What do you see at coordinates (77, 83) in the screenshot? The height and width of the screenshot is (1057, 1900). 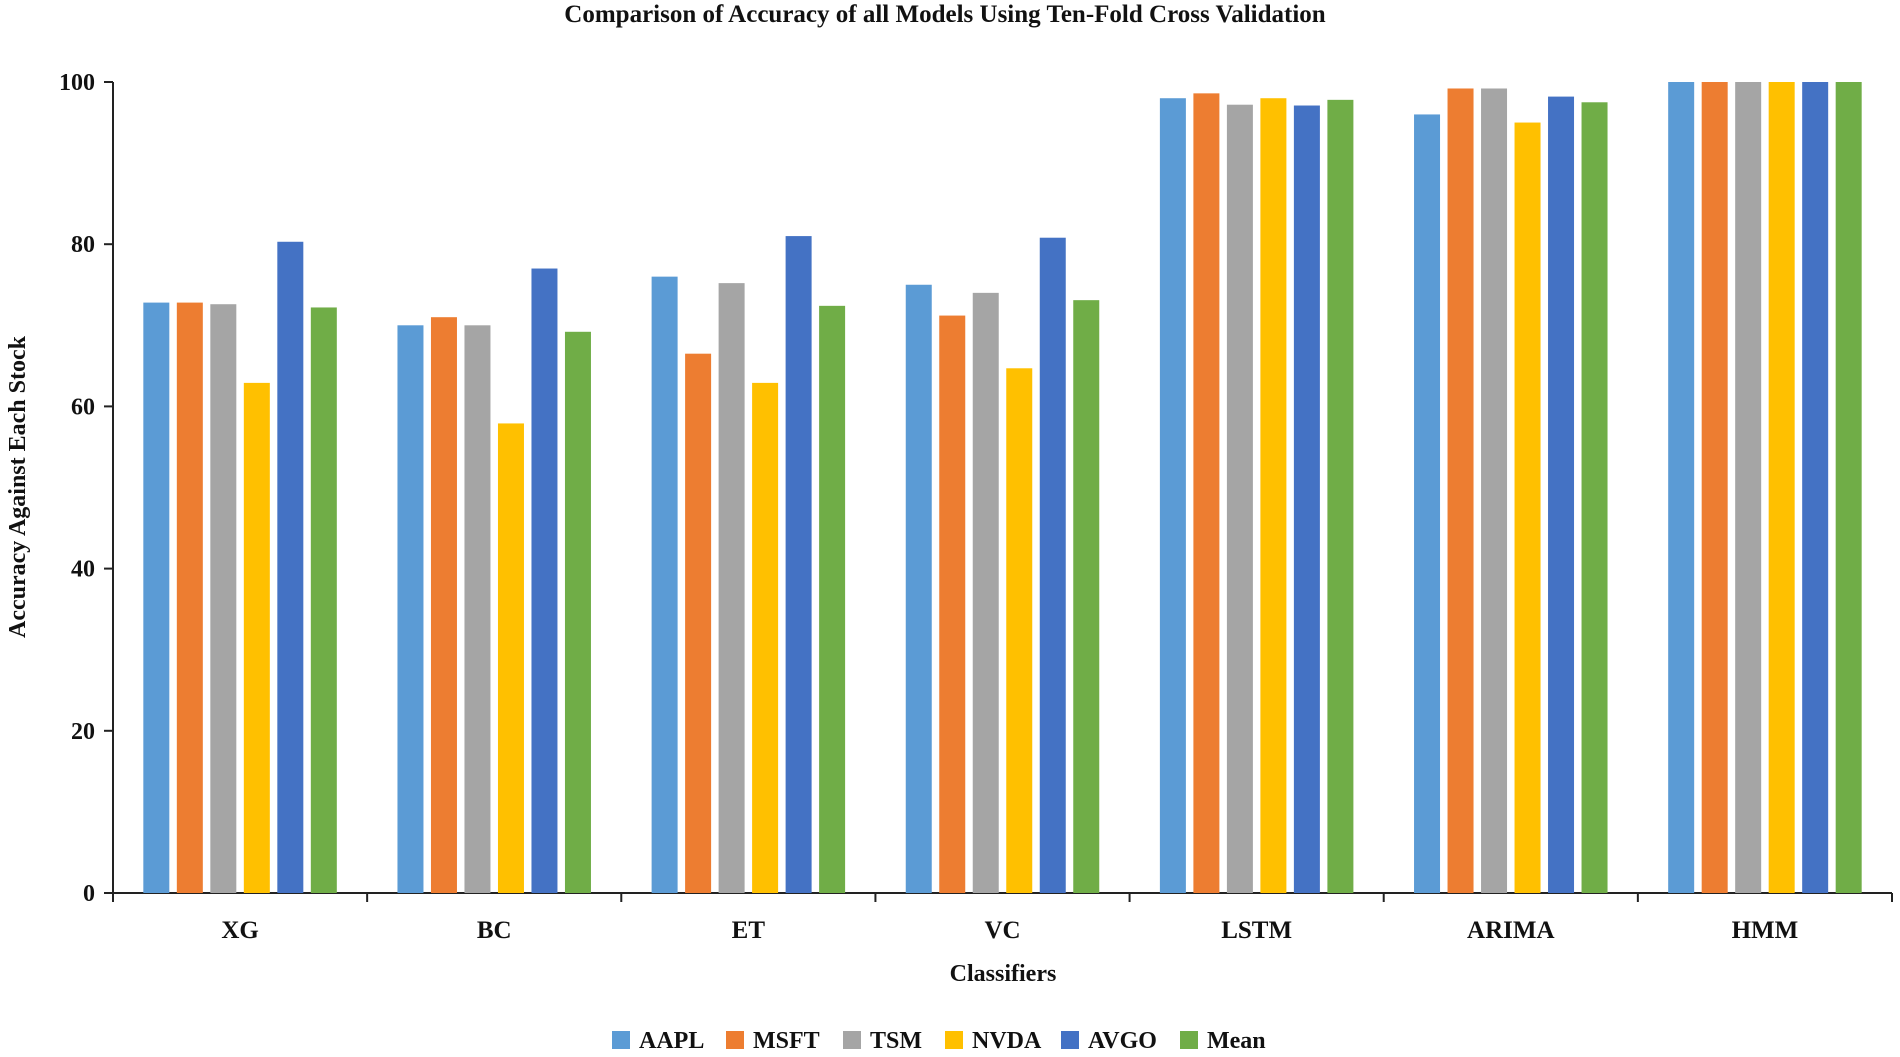 I see `y-tick-label: 100` at bounding box center [77, 83].